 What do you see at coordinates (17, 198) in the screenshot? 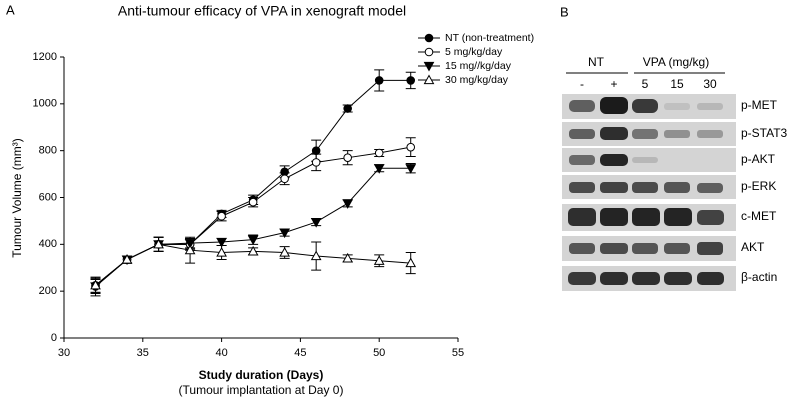
I see `y-axis-label: Tumour Volume (mm³)` at bounding box center [17, 198].